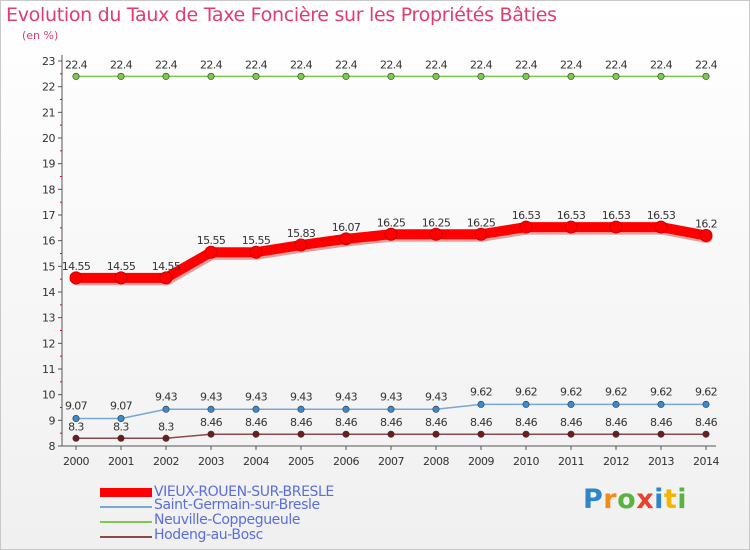 The width and height of the screenshot is (750, 550). I want to click on x-tick-label: 2009, so click(481, 461).